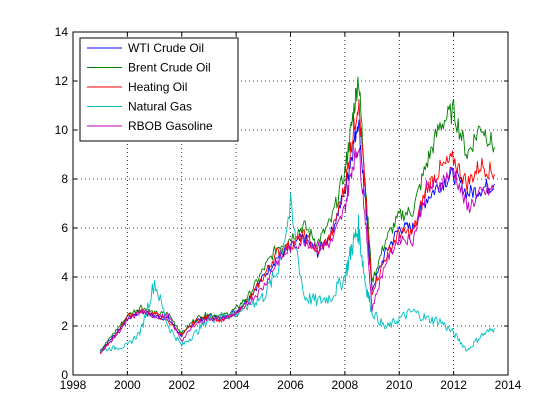  Describe the element at coordinates (508, 385) in the screenshot. I see `x-tick-label: 2014` at that location.